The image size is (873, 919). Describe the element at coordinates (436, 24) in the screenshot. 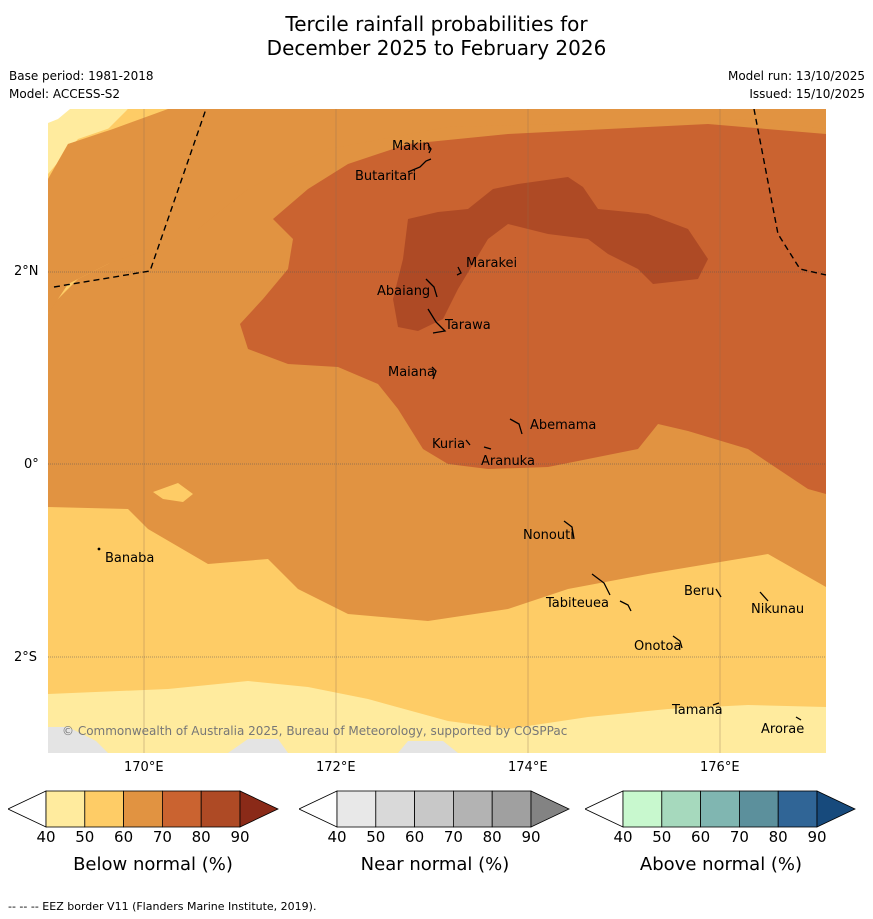

I see `title-line-1: Tercile rainfall probabilities for` at that location.